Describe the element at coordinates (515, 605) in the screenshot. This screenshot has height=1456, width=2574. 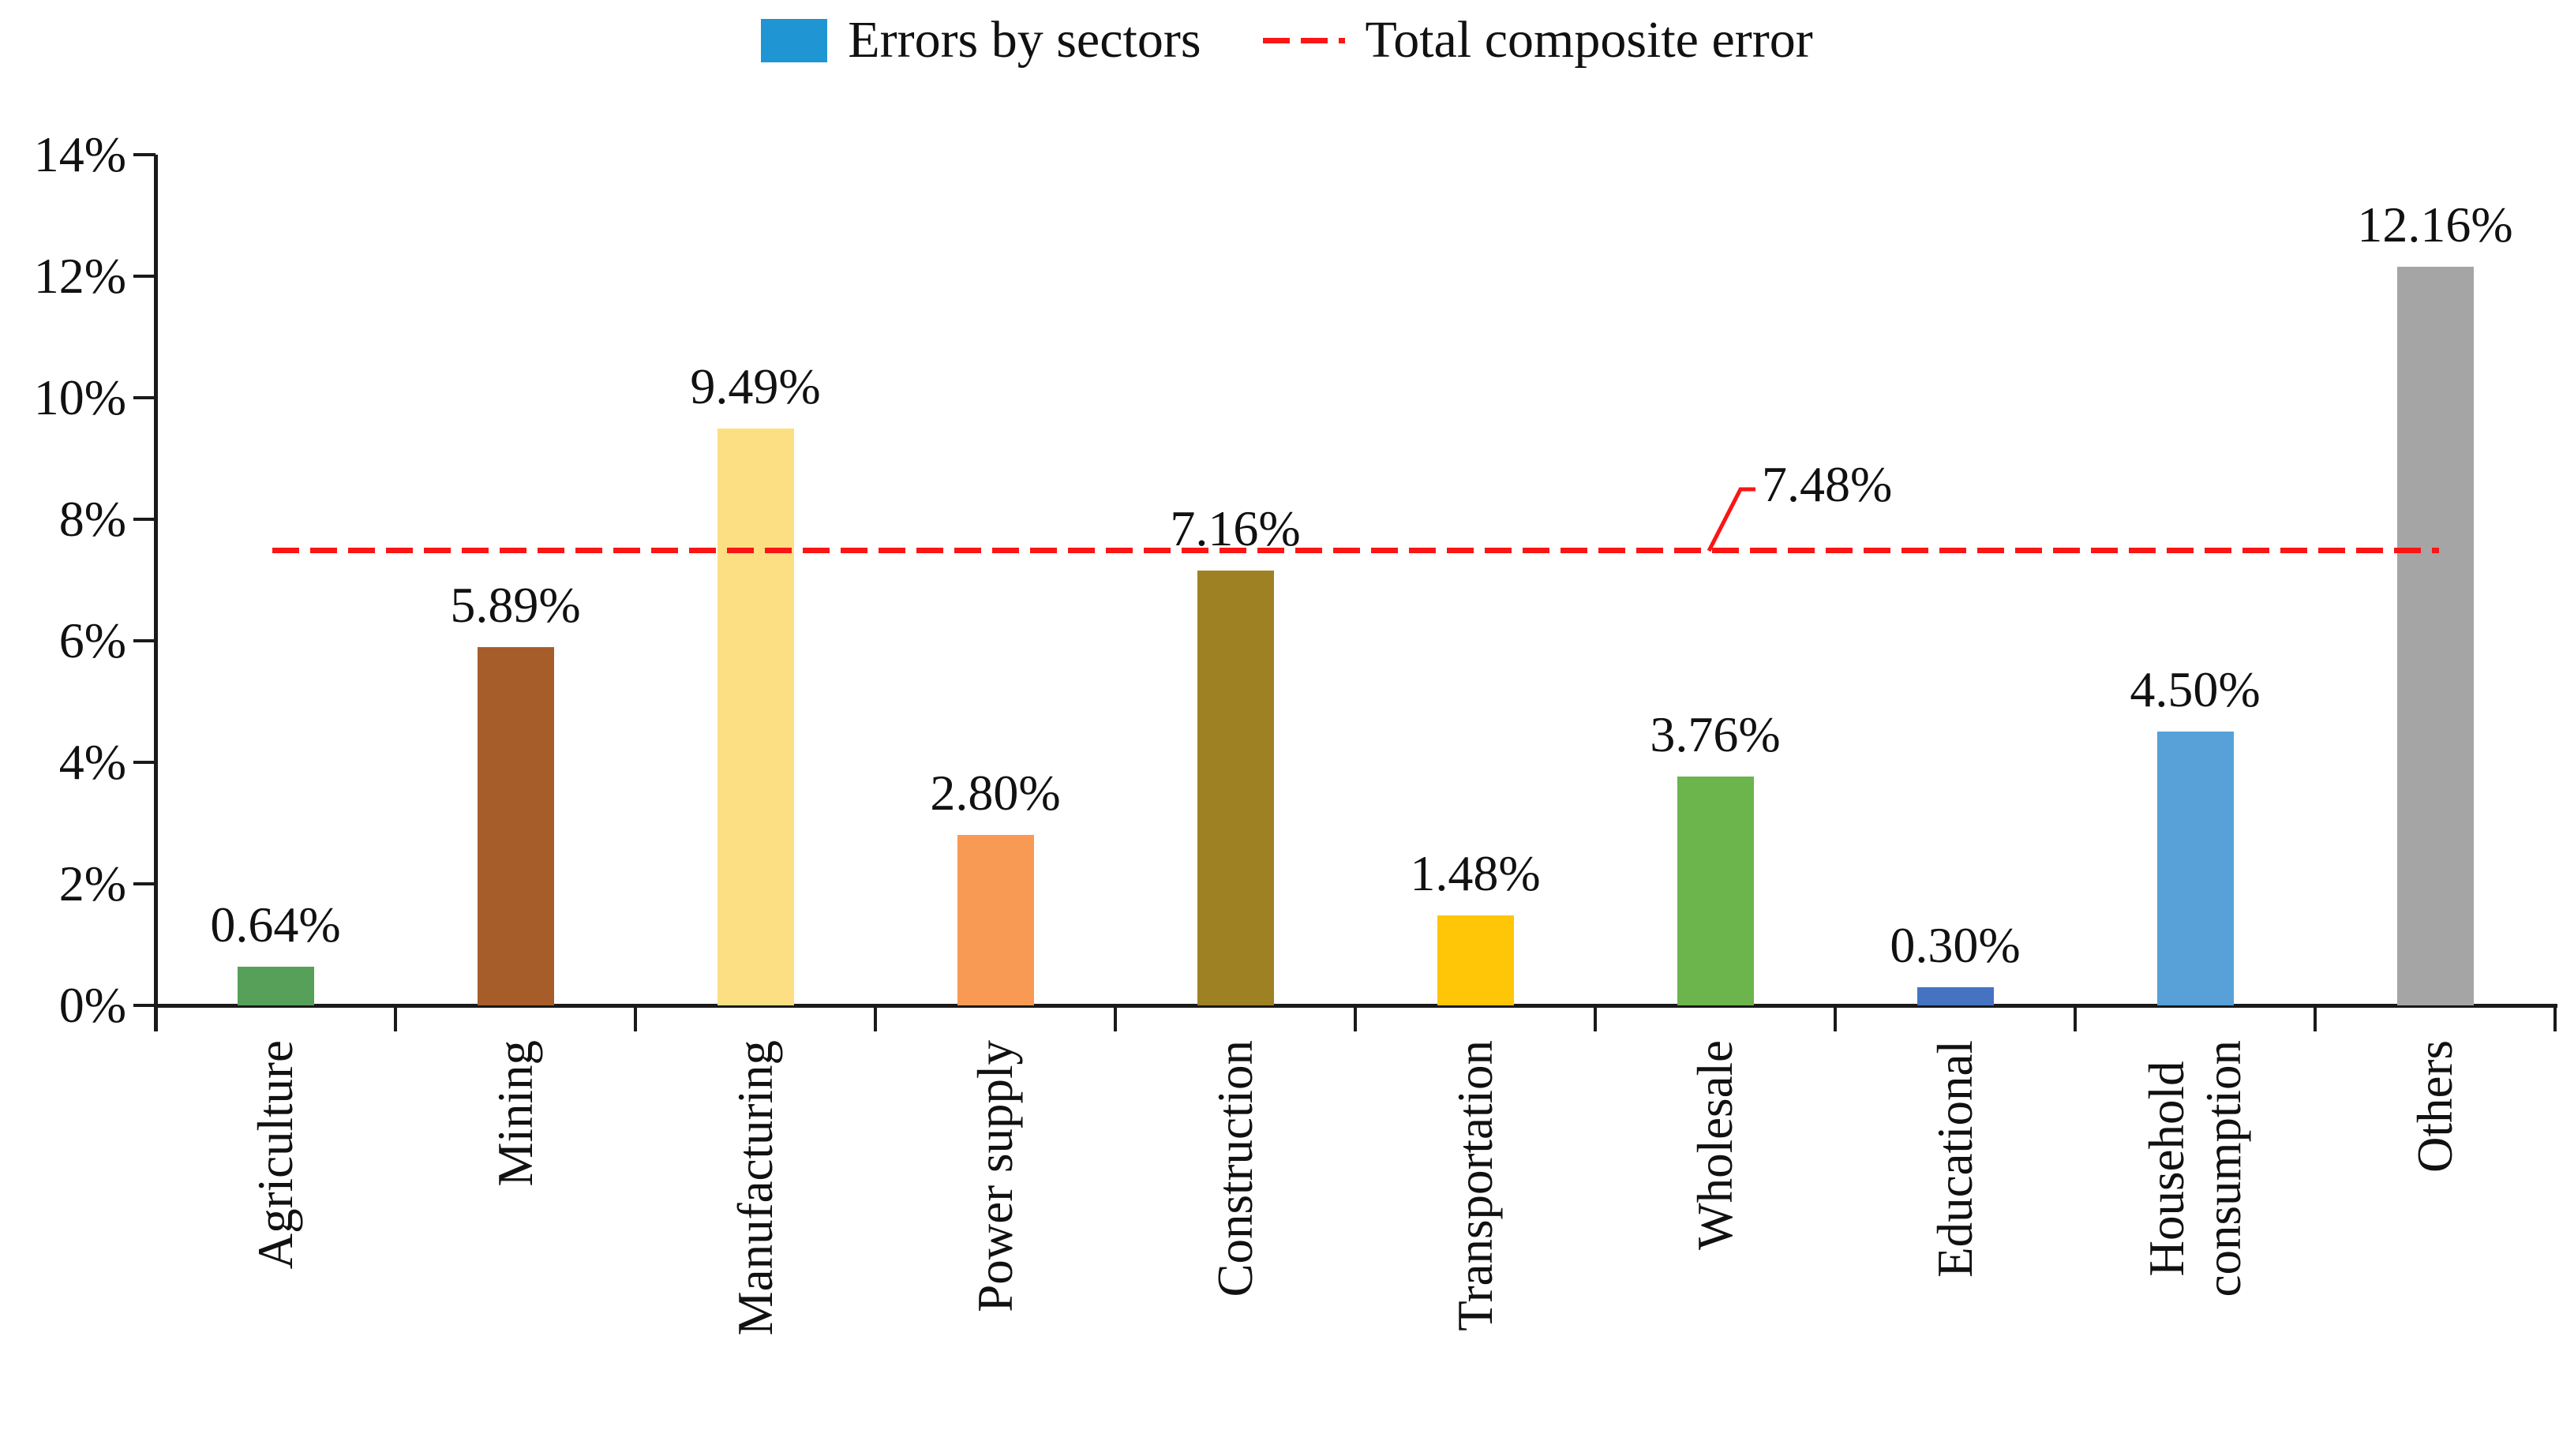
I see `bar-value-label: 5.89%` at that location.